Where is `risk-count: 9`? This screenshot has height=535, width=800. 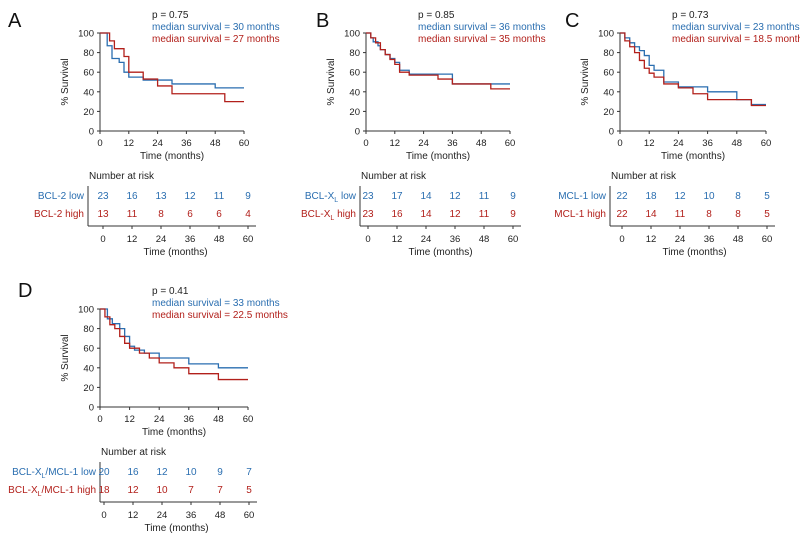
risk-count: 9 is located at coordinates (220, 472).